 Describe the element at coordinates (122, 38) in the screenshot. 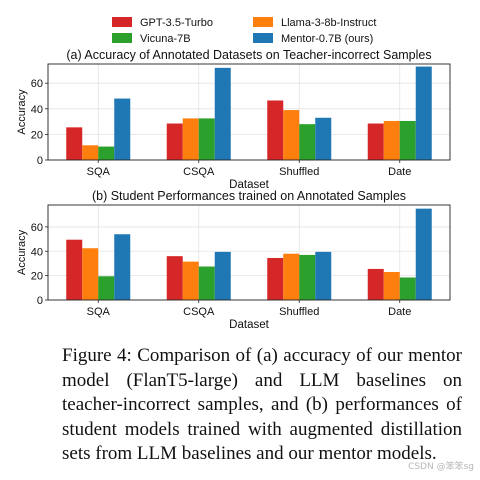

I see `legend-swatch-vicuna-7b` at that location.